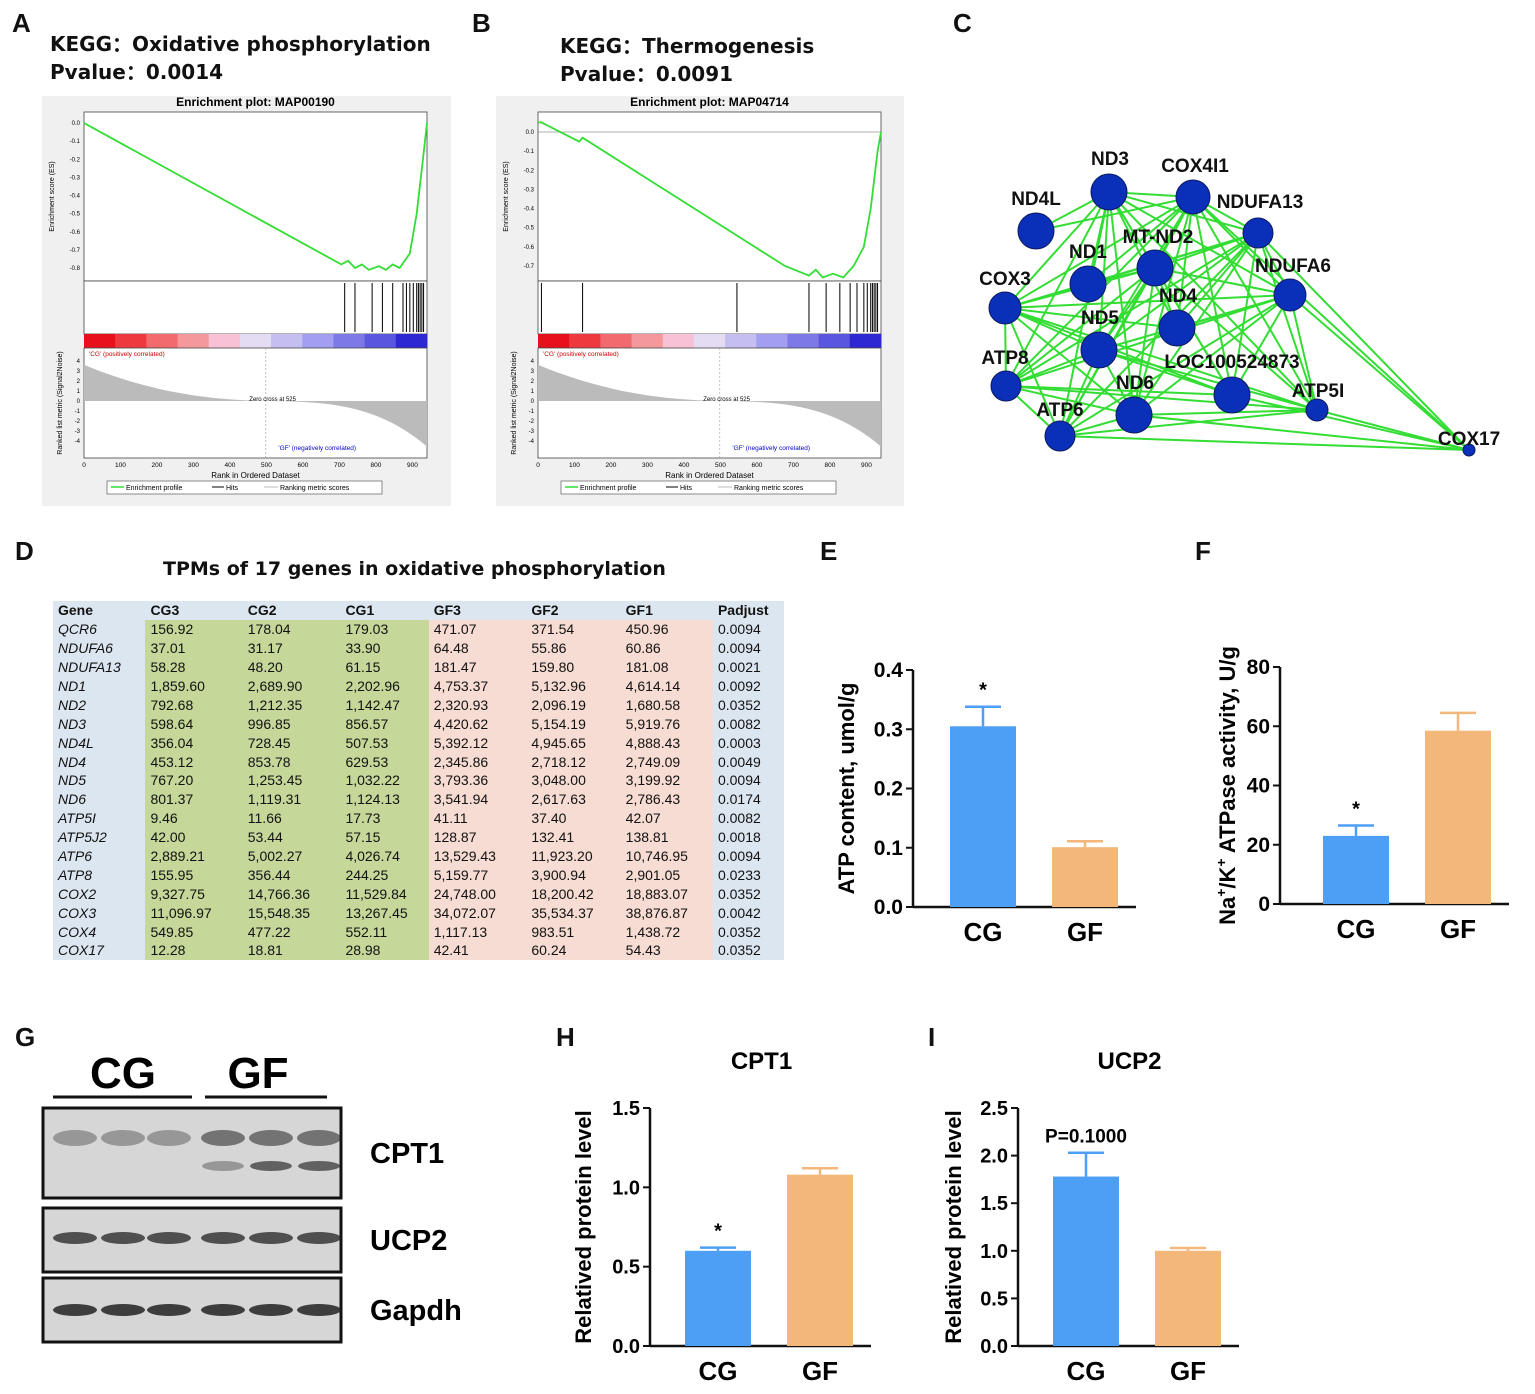  I want to click on table-cell: 0.0042, so click(748, 913).